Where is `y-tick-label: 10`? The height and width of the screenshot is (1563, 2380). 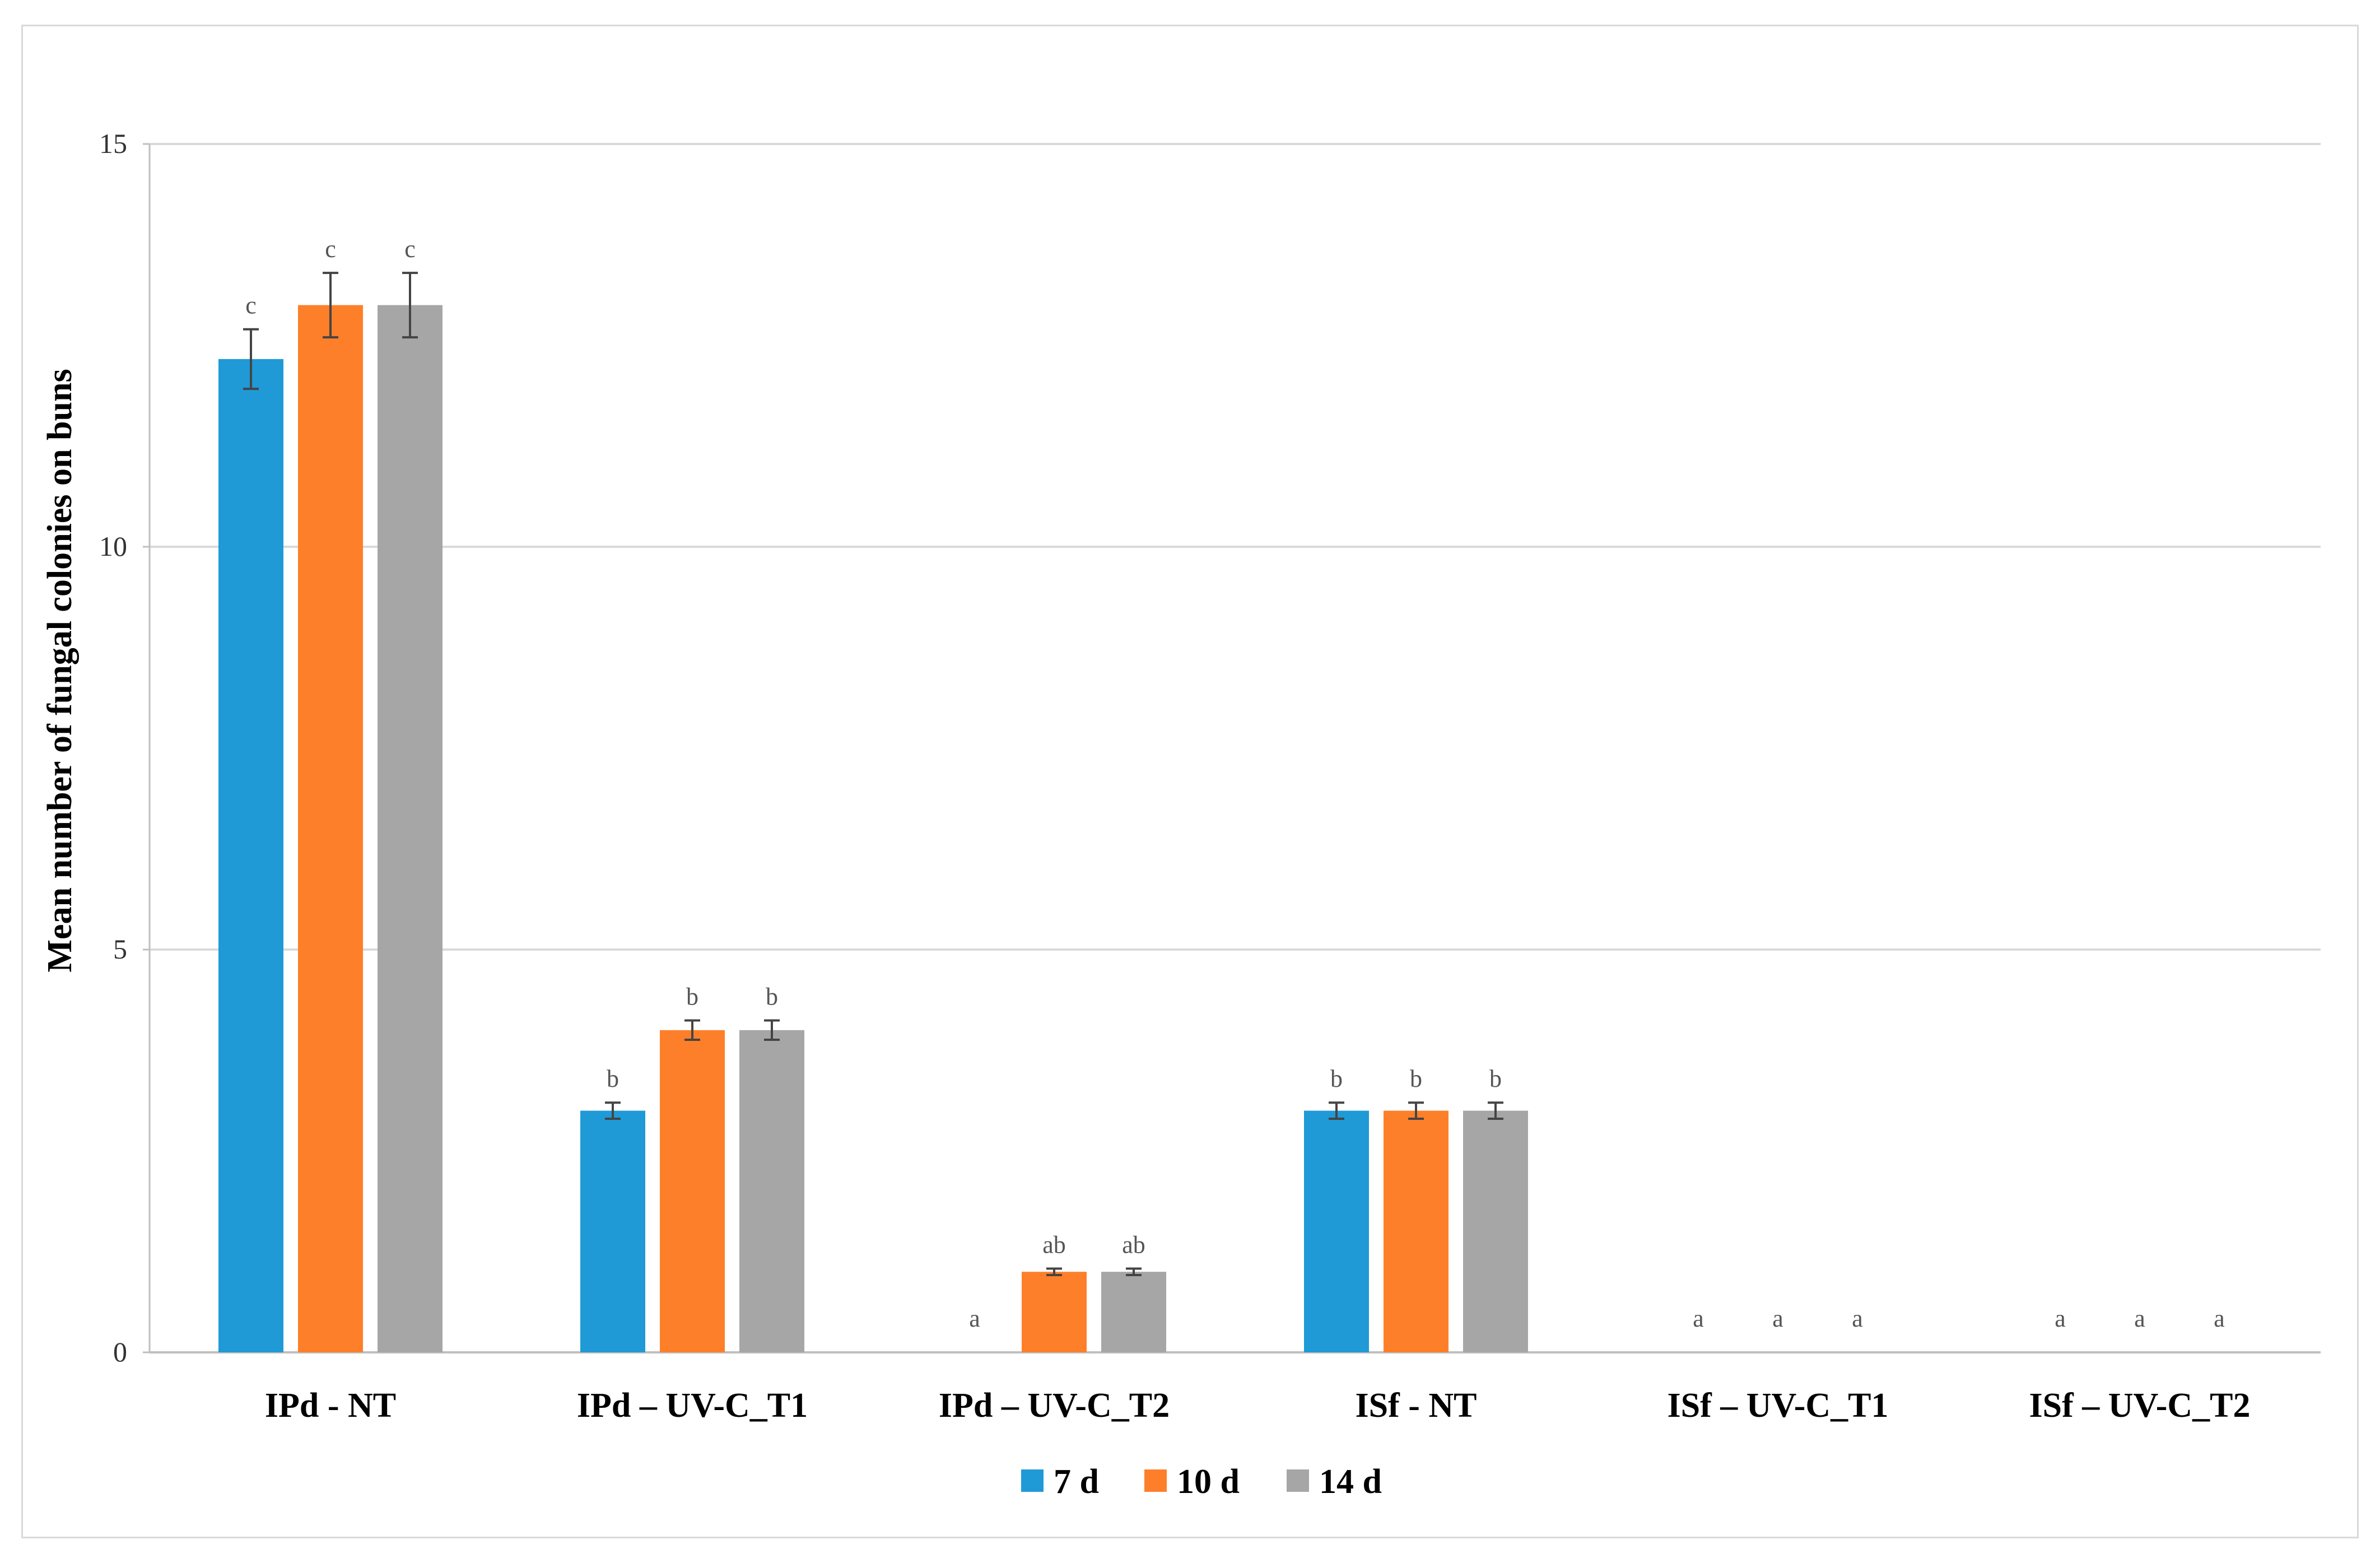
y-tick-label: 10 is located at coordinates (113, 546).